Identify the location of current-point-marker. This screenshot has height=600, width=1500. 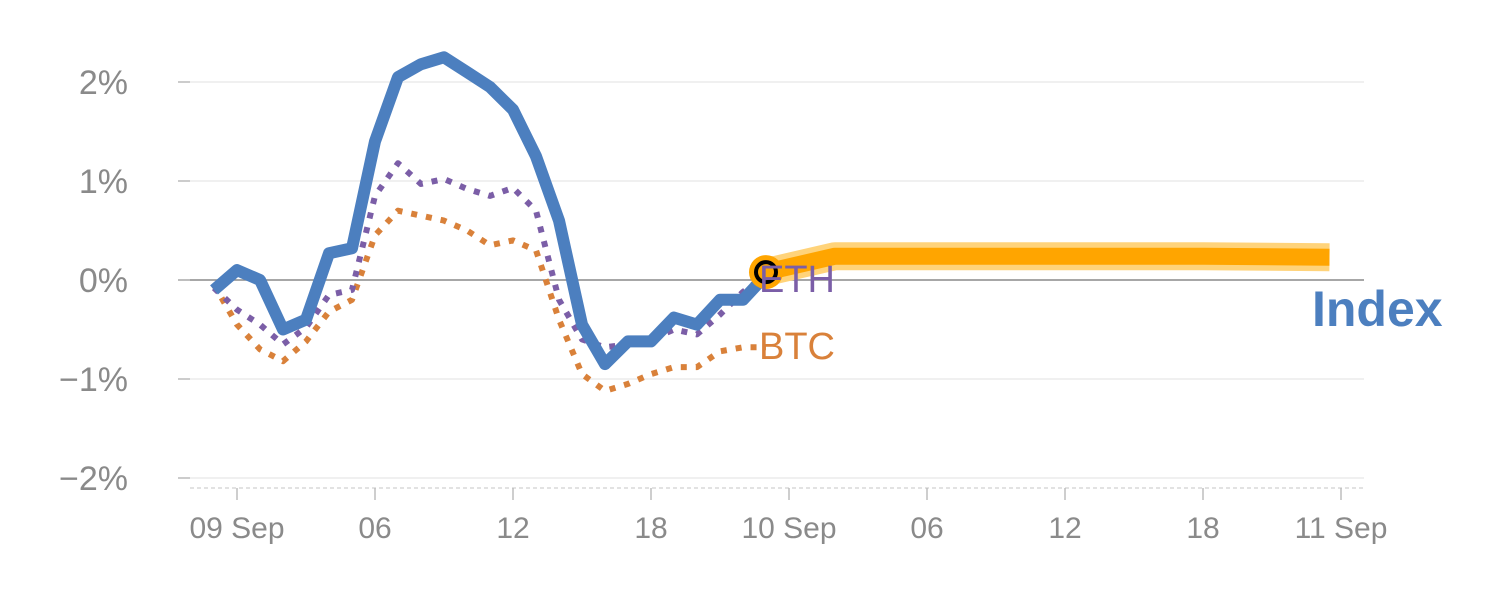
(766, 272).